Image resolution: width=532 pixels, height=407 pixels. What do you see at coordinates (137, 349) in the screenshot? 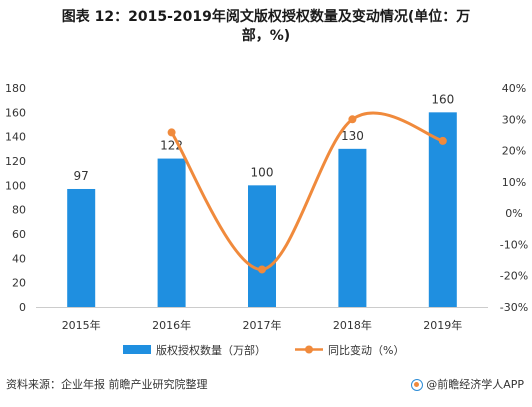
I see `legend-bar-swatch` at bounding box center [137, 349].